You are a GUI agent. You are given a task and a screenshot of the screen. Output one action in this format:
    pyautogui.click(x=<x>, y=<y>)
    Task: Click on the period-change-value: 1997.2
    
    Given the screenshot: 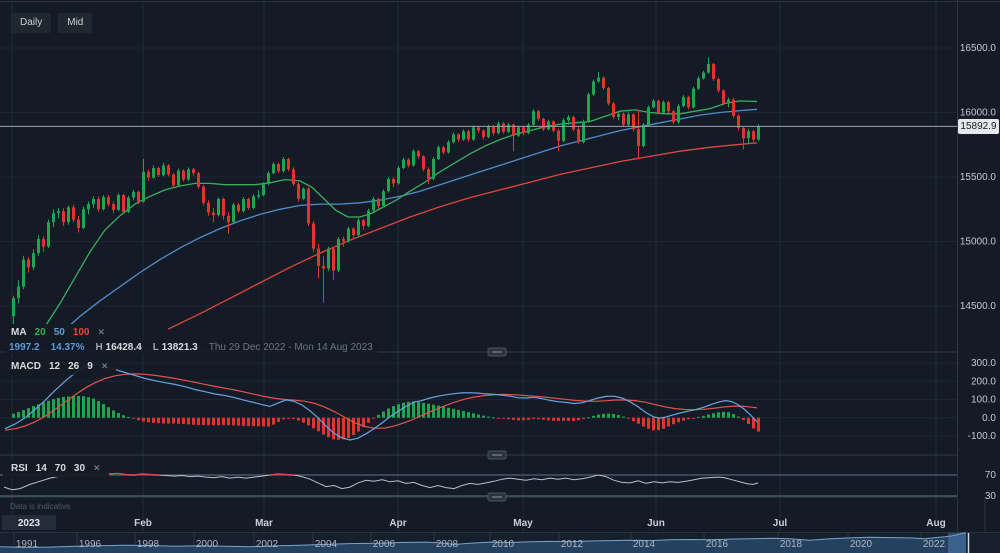 What is the action you would take?
    pyautogui.click(x=24, y=347)
    